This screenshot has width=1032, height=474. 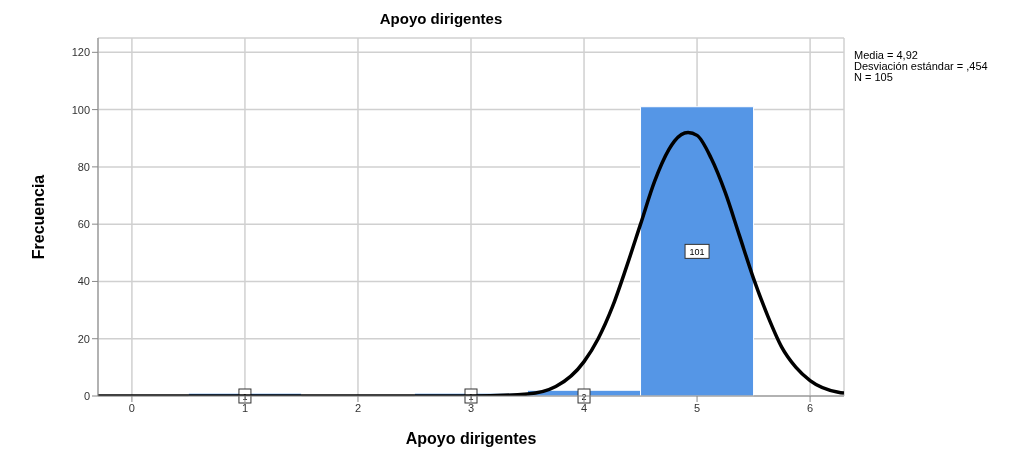 What do you see at coordinates (810, 407) in the screenshot?
I see `x-tick-label: 6` at bounding box center [810, 407].